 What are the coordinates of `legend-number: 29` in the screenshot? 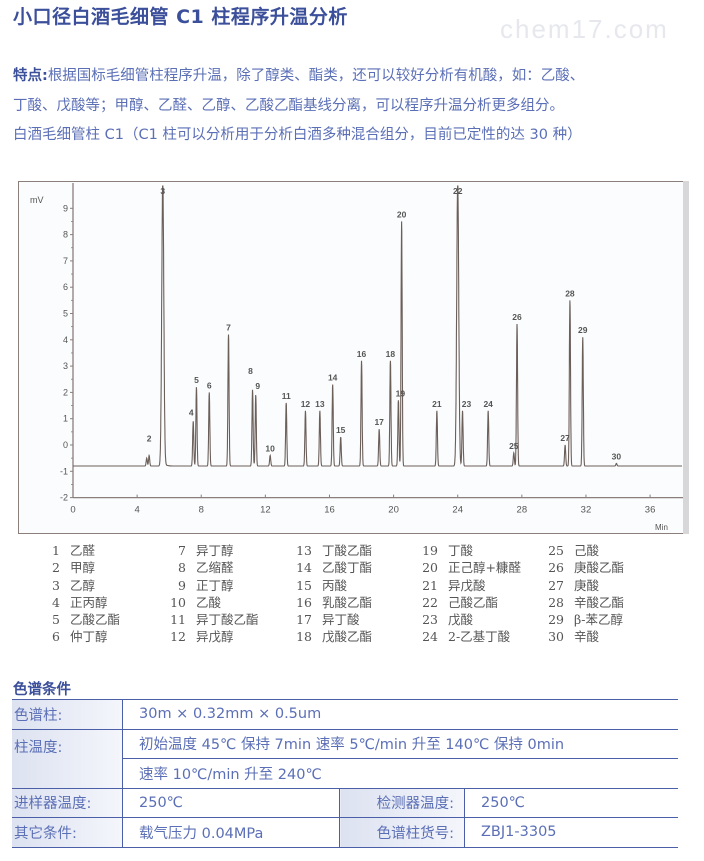 It's located at (556, 620).